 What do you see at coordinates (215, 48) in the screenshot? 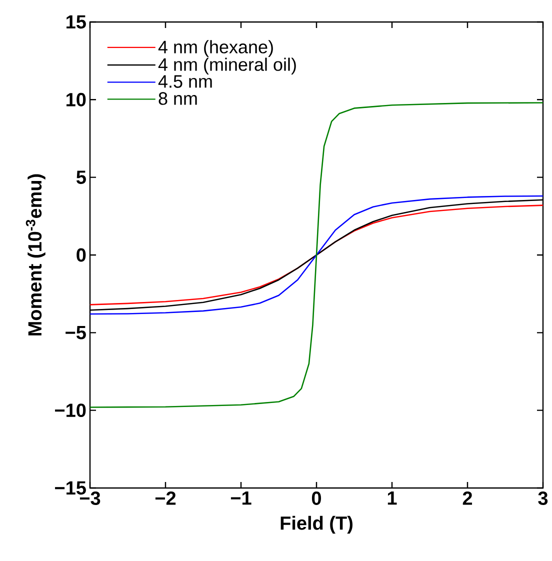
I see `legend-label: 4 nm (hexane)` at bounding box center [215, 48].